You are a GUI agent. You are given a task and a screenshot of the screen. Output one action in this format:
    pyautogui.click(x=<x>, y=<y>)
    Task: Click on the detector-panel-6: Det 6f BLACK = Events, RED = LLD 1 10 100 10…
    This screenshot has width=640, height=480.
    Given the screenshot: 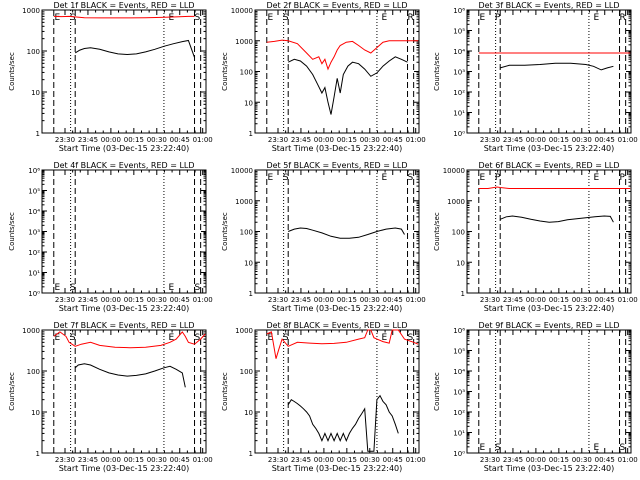 What is the action you would take?
    pyautogui.click(x=535, y=237)
    